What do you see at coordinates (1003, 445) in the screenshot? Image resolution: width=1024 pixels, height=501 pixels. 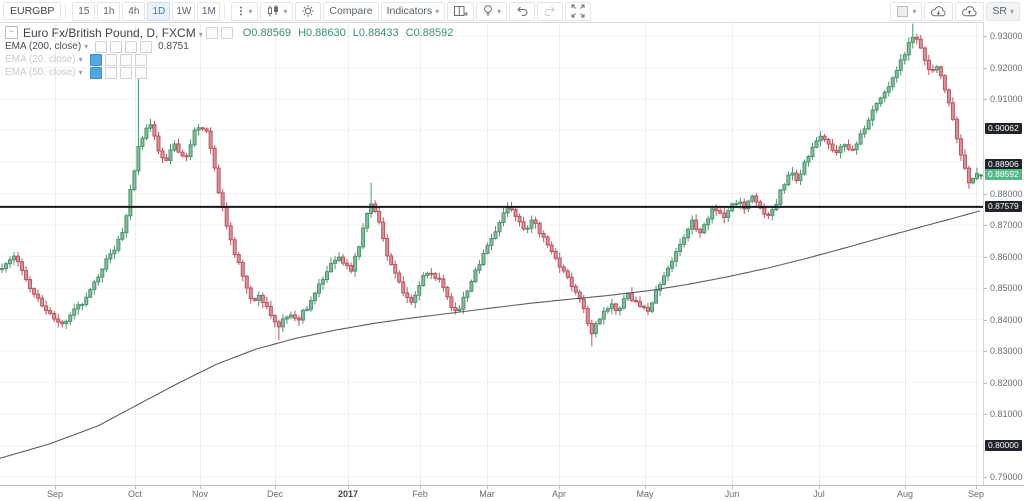 I see `price-level-badge: 0.80000` at bounding box center [1003, 445].